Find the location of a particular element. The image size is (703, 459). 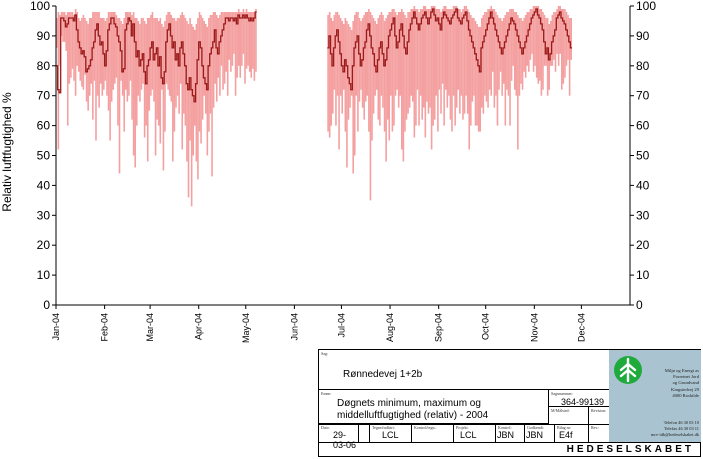

sag-cell: Sag: Rønnedevej 1+2b is located at coordinates (464, 370).